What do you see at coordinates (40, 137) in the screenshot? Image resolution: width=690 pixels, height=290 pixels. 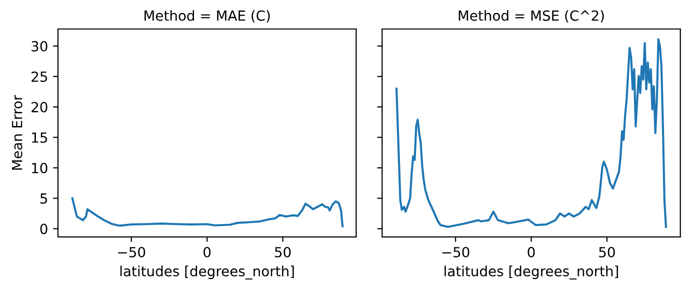 I see `y-tick-label: 15` at bounding box center [40, 137].